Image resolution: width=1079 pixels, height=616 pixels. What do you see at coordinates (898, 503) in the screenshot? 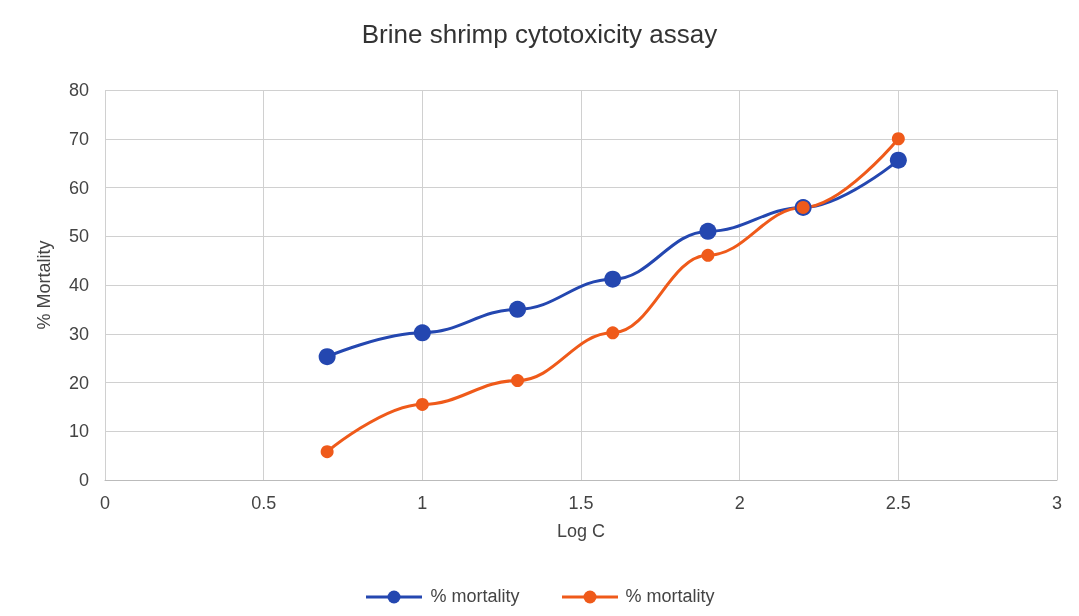
I see `x-tick-label: 2.5` at bounding box center [898, 503].